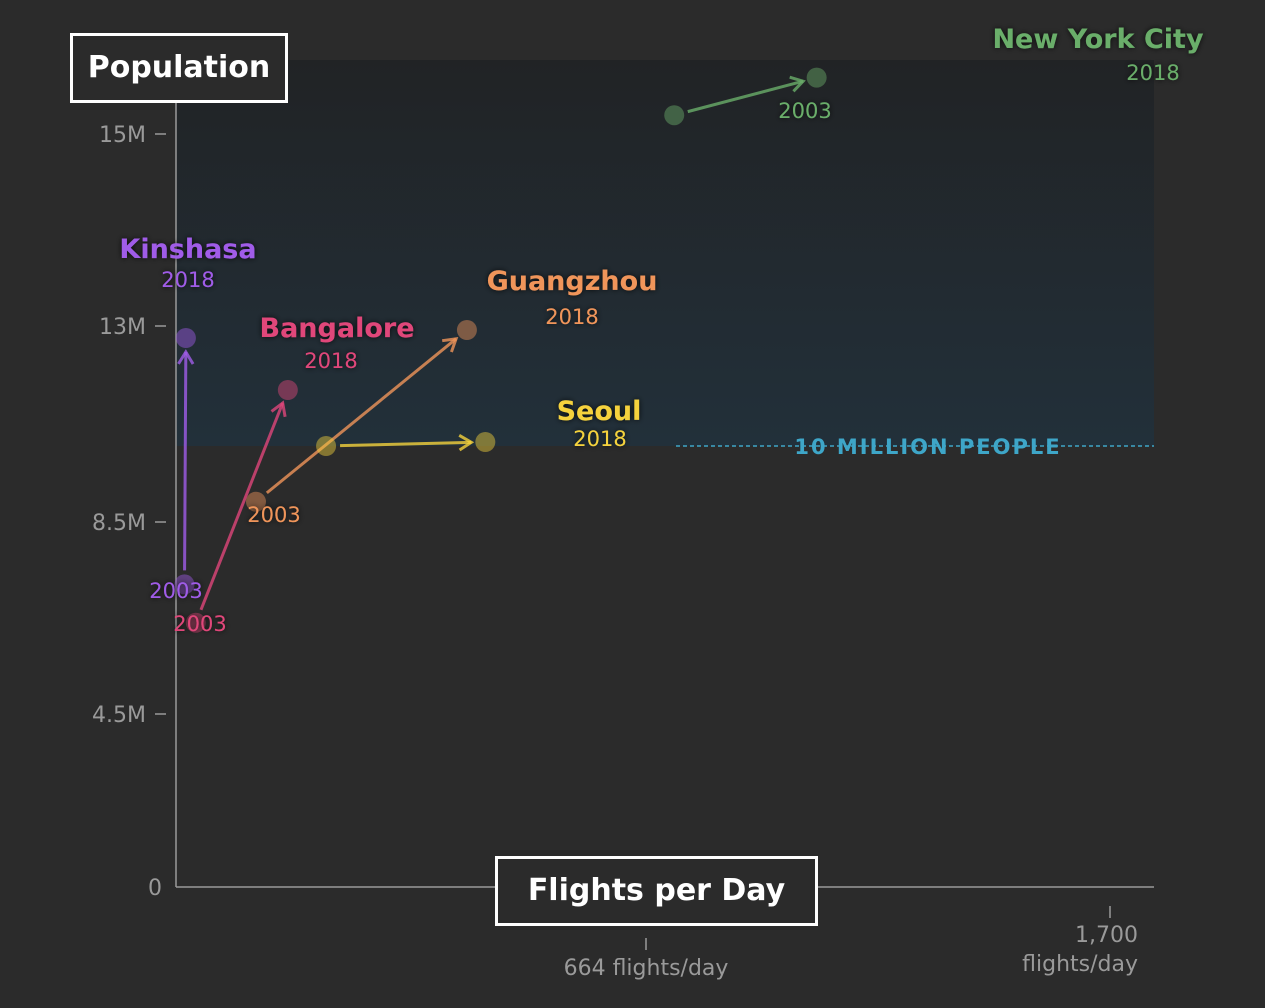 The image size is (1265, 1008). Describe the element at coordinates (119, 715) in the screenshot. I see `y-tick-label: 4.5M` at that location.